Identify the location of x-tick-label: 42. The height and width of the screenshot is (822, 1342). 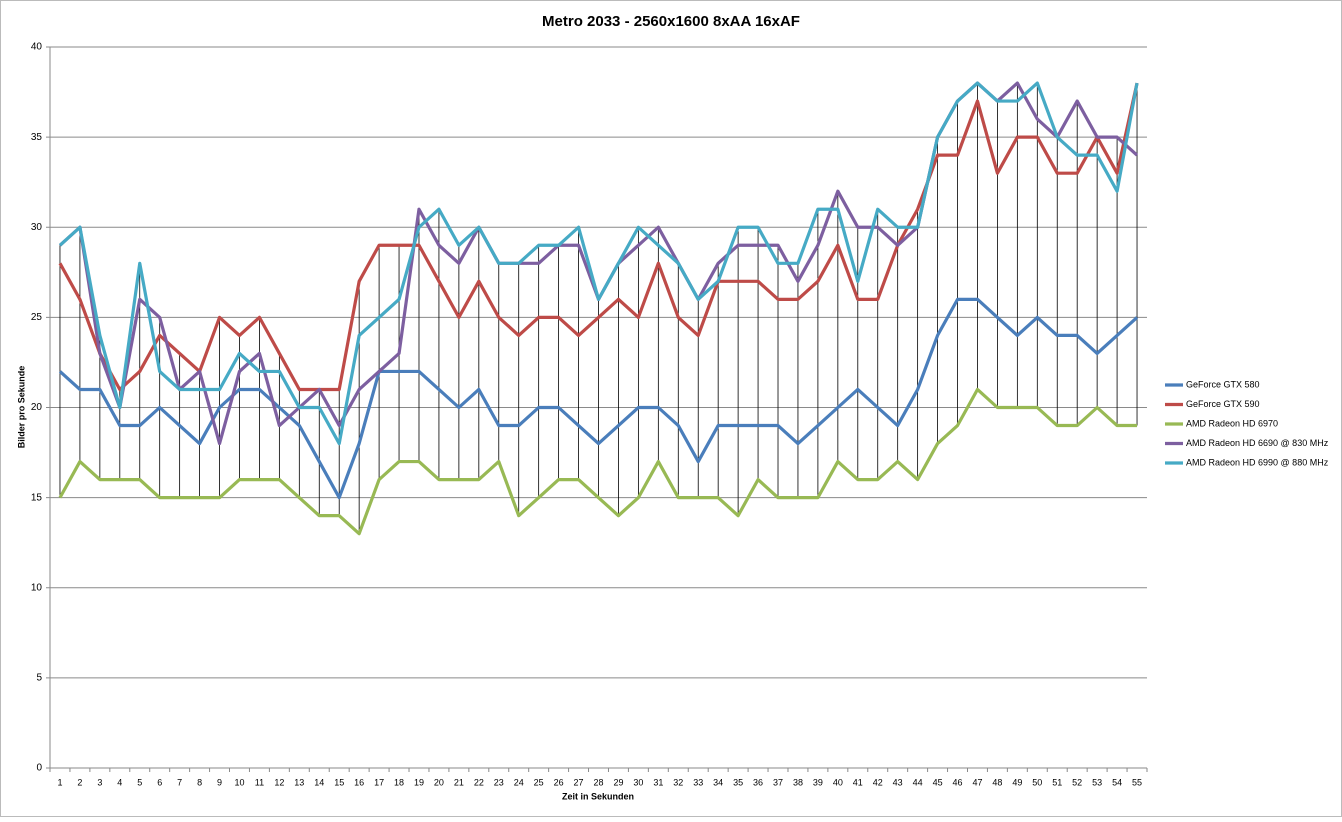
(878, 782).